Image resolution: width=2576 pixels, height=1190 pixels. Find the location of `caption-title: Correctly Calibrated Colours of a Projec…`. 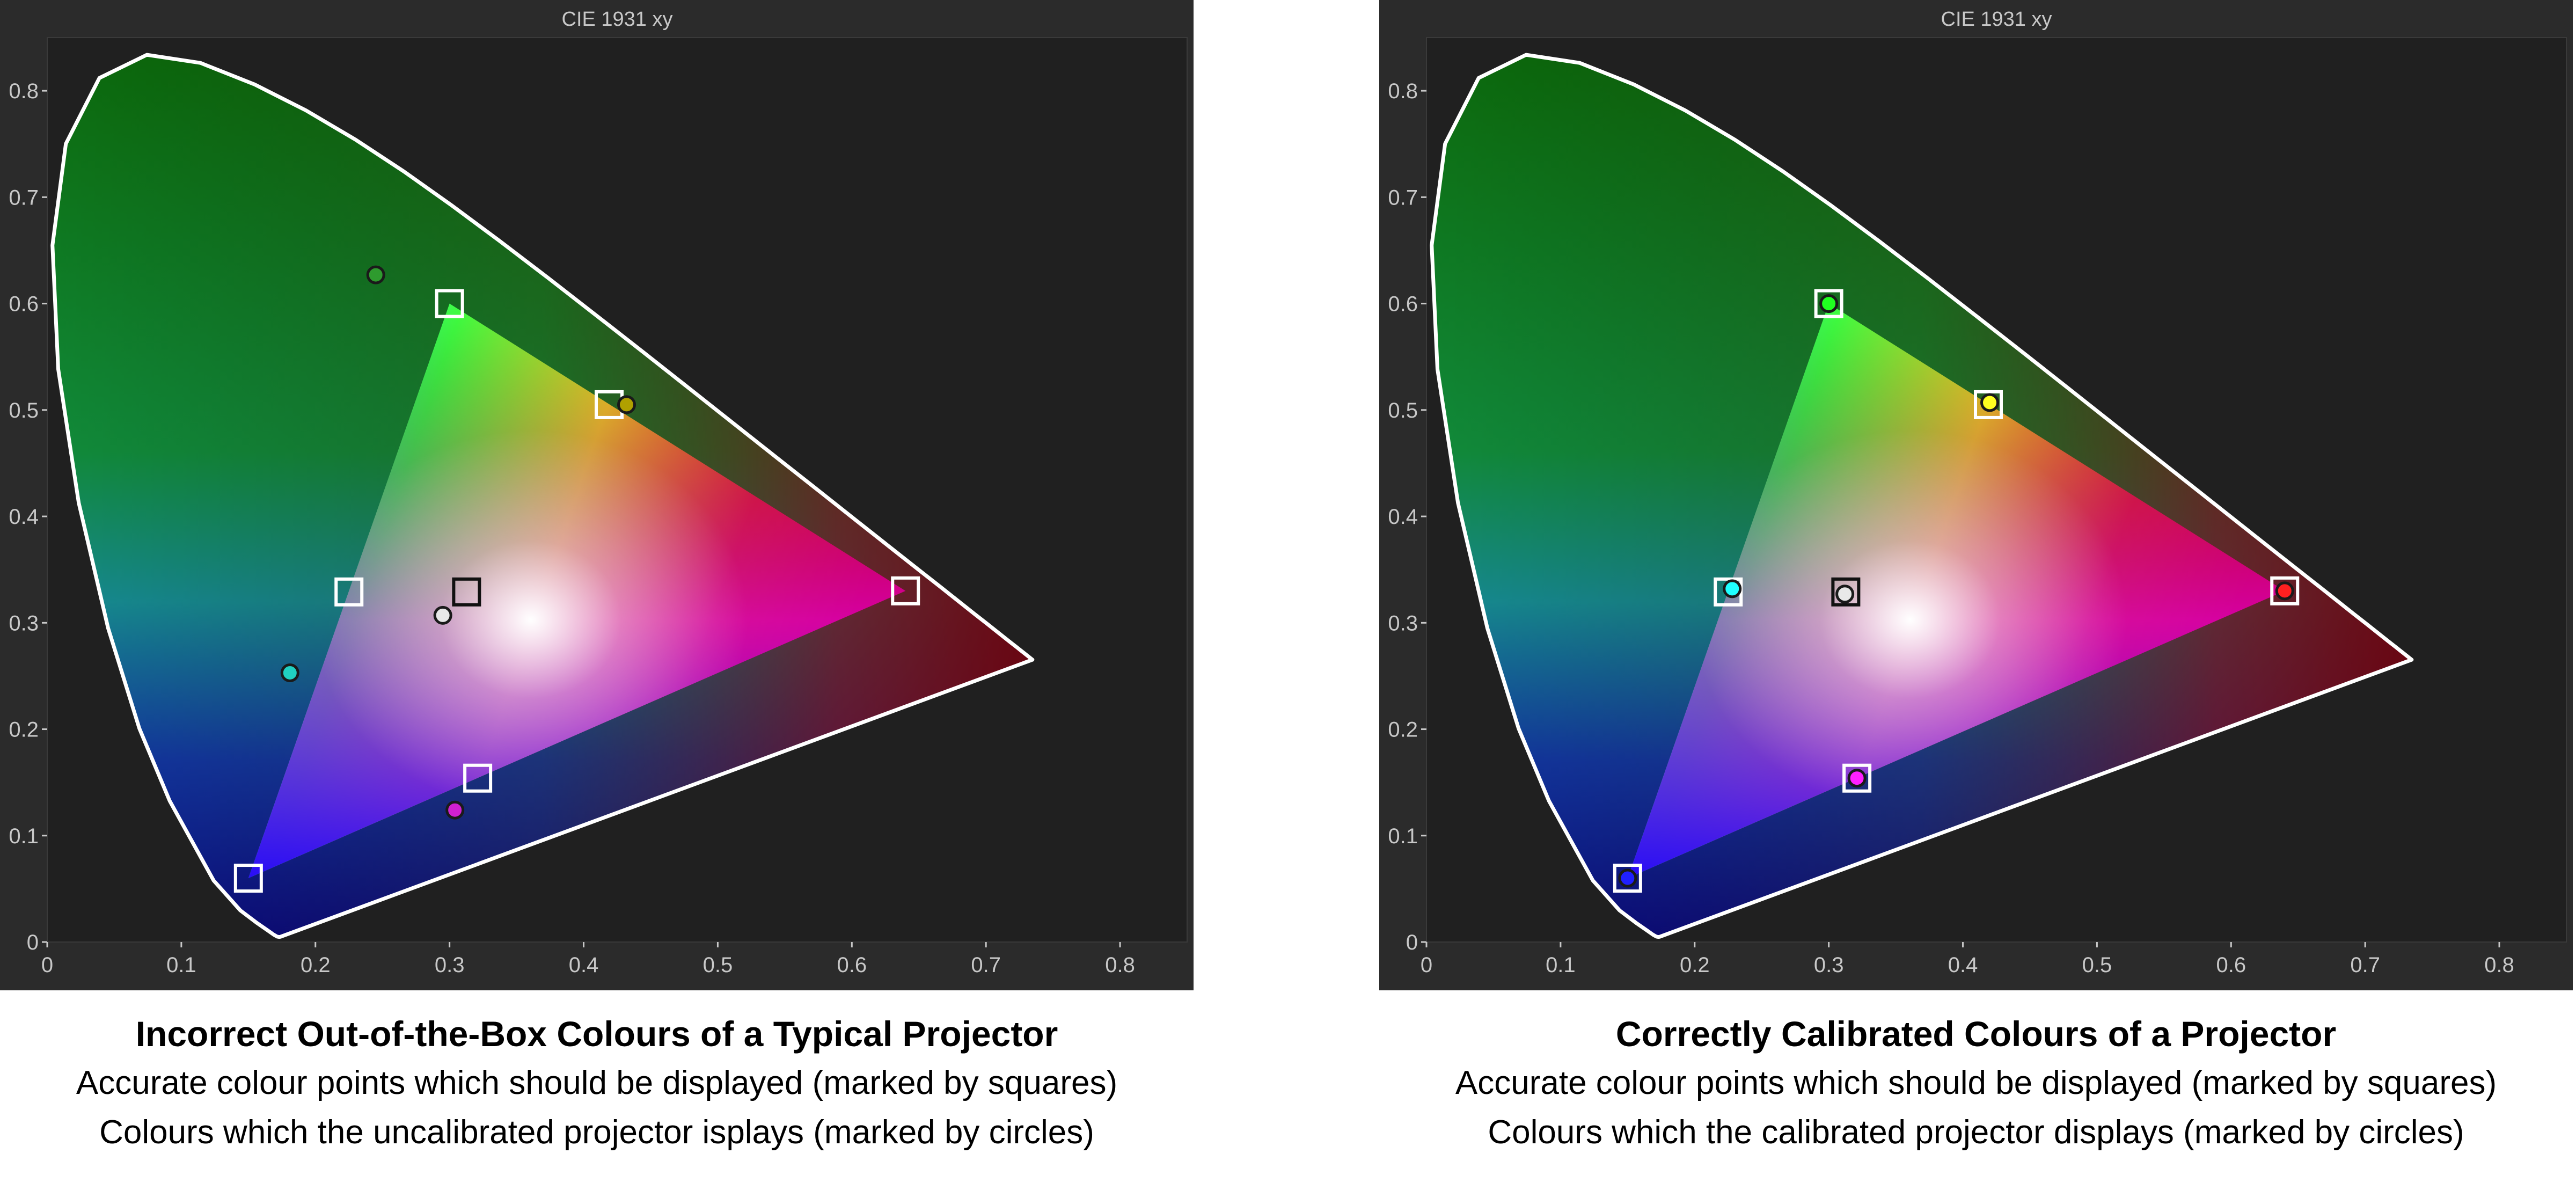

caption-title: Correctly Calibrated Colours of a Projec… is located at coordinates (1976, 1034).